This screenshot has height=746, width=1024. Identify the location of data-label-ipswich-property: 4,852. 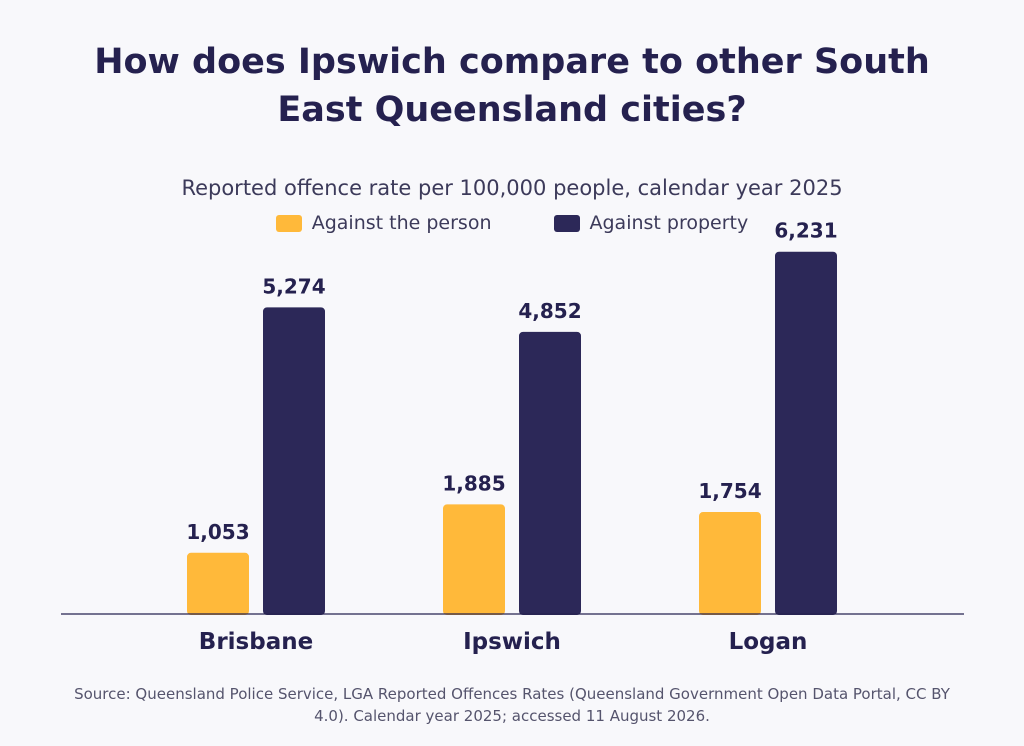
(549, 311).